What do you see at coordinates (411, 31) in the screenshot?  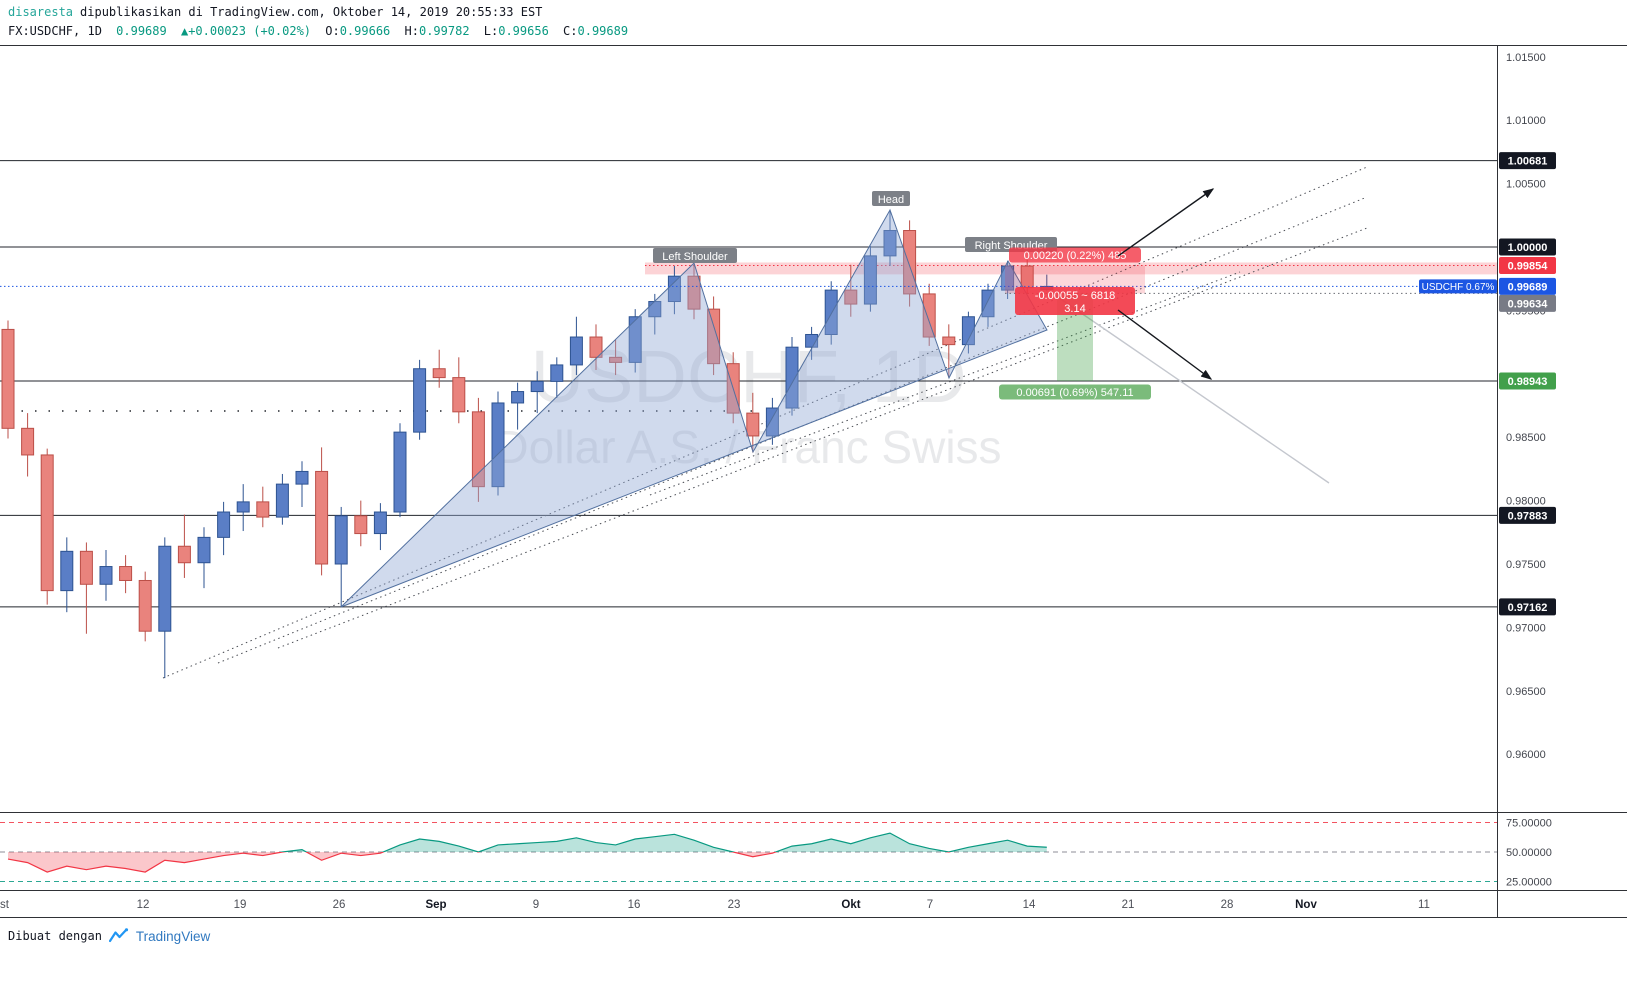 I see `high-label: H:` at bounding box center [411, 31].